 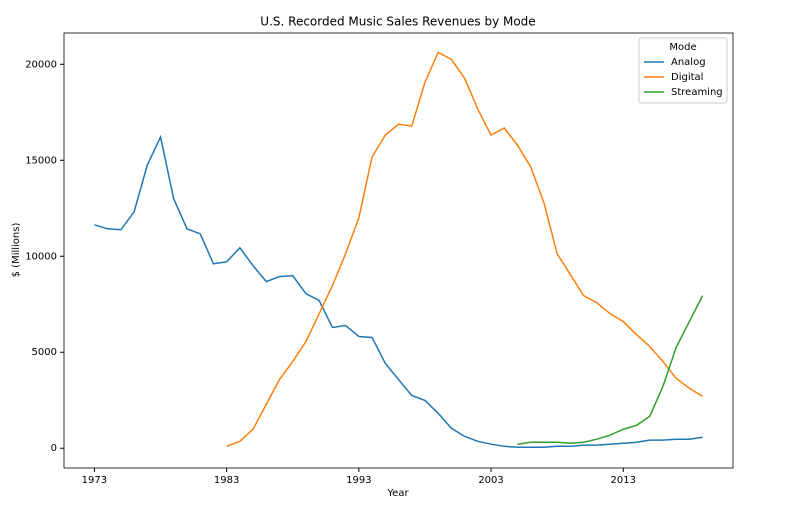 What do you see at coordinates (397, 493) in the screenshot?
I see `x-axis-label: Year` at bounding box center [397, 493].